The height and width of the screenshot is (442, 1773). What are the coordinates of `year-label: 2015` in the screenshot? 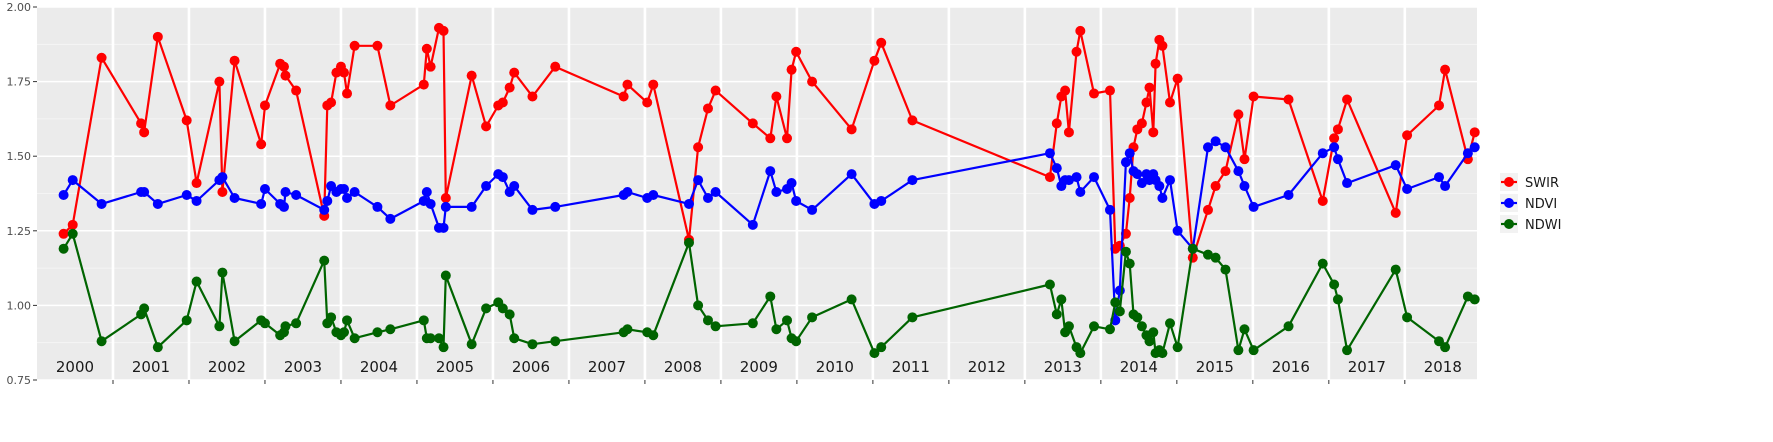 It's located at (1215, 367).